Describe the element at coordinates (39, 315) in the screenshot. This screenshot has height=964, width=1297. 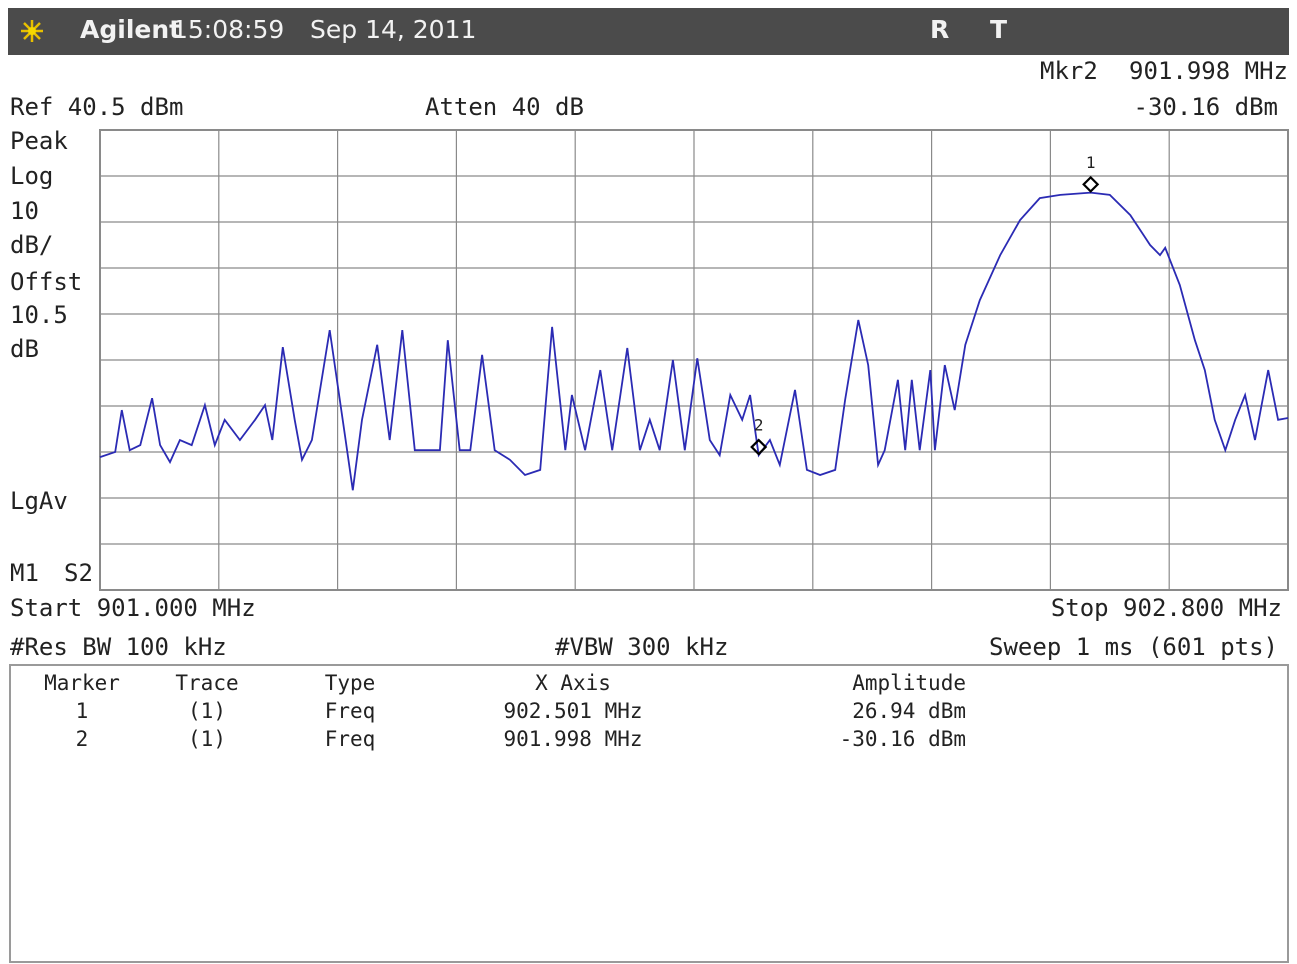
I see `side-label: 10.5` at that location.